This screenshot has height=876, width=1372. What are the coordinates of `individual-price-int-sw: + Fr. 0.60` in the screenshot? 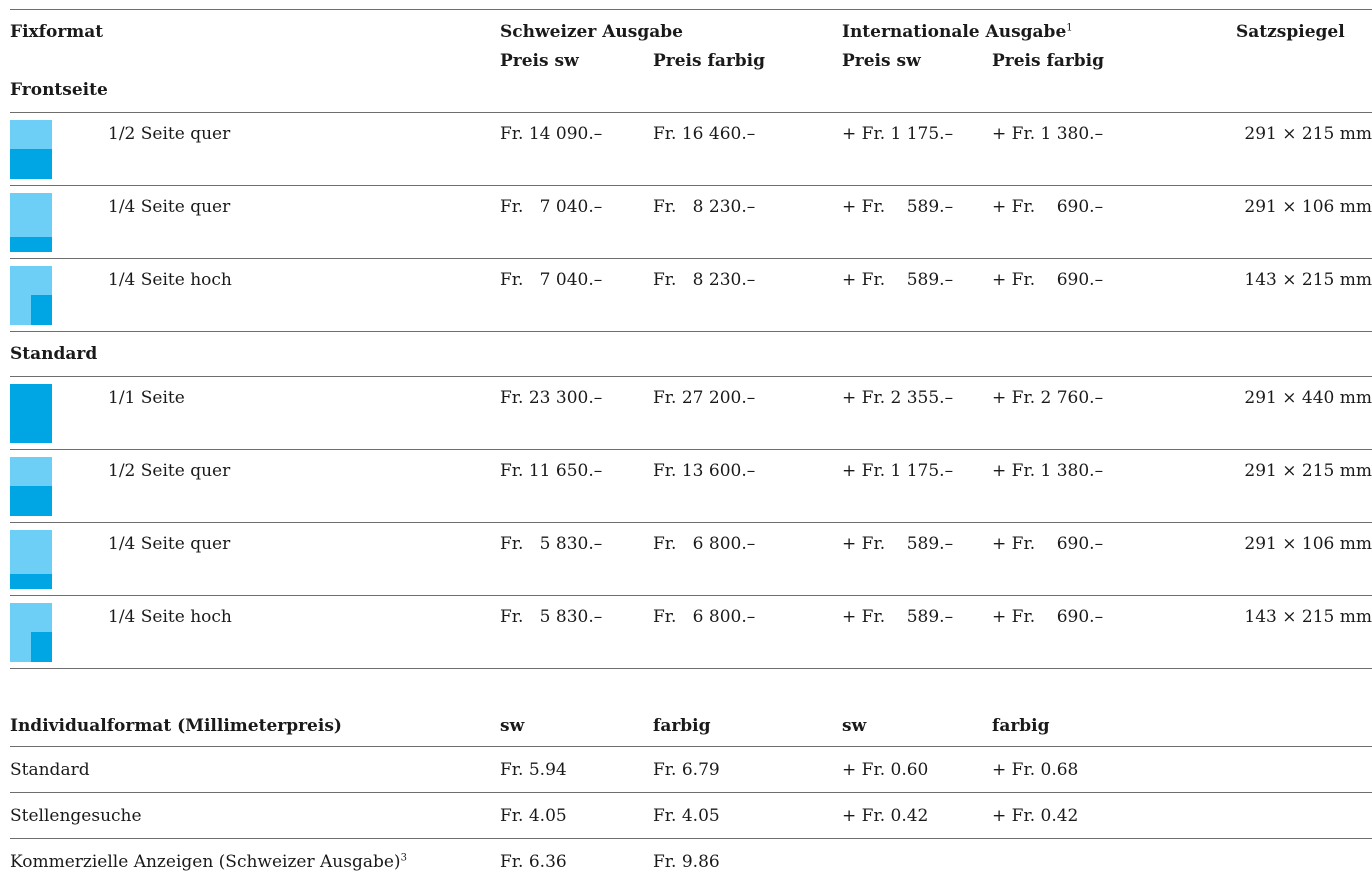 It's located at (885, 770).